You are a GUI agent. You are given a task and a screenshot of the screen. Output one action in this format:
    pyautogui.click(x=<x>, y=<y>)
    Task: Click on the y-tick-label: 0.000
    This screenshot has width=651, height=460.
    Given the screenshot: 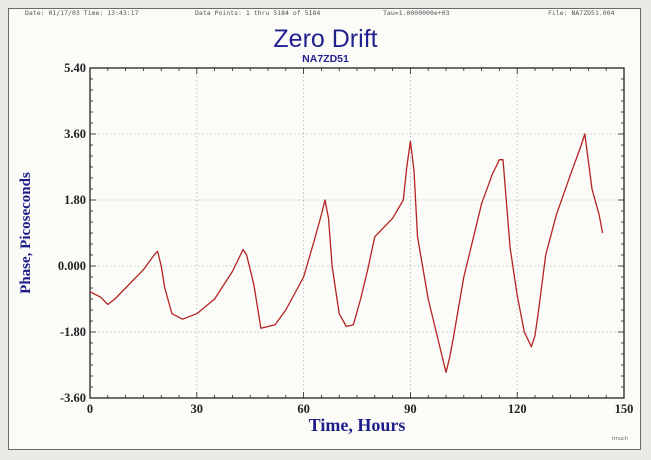 What is the action you would take?
    pyautogui.click(x=72, y=266)
    